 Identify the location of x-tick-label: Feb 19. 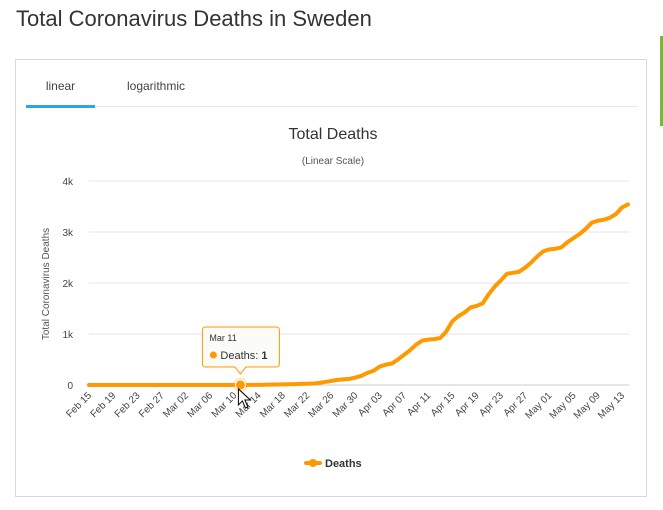
(104, 405).